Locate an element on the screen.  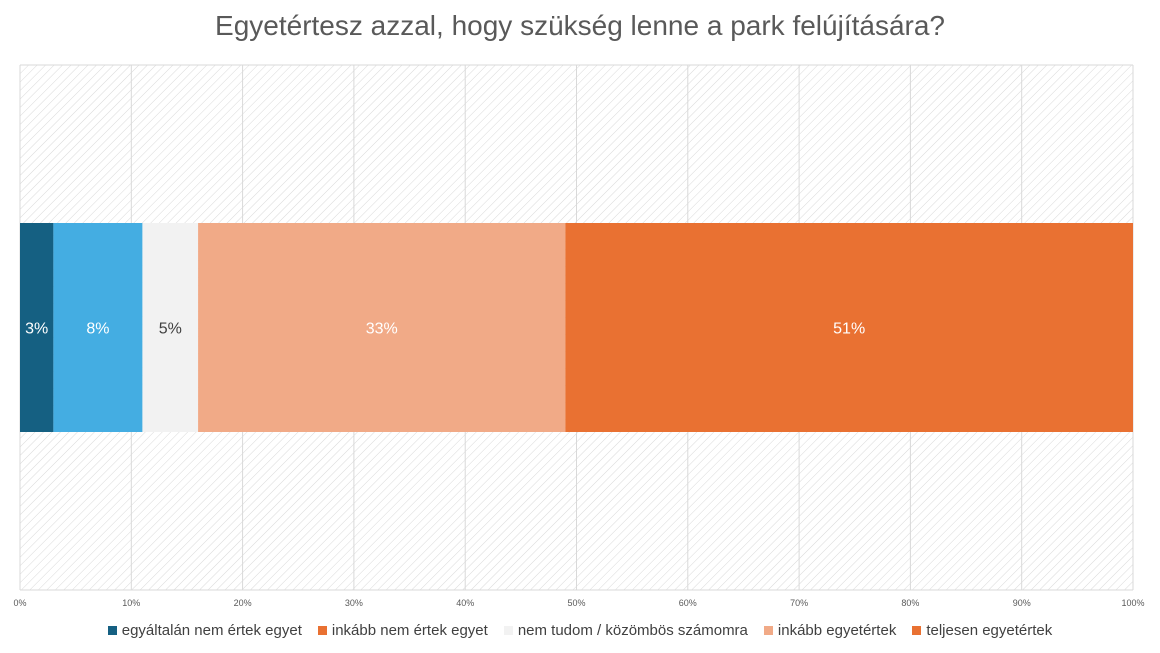
legend-item: egyáltalán nem értek egyet is located at coordinates (204, 630).